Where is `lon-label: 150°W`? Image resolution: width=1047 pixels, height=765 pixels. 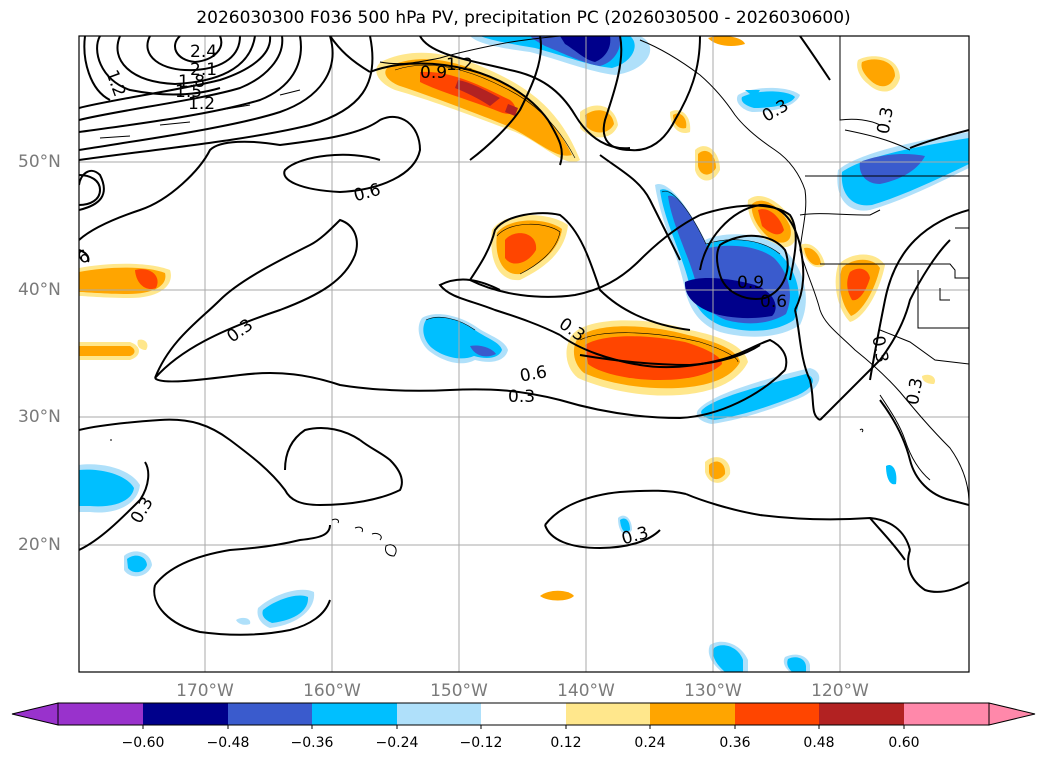
lon-label: 150°W is located at coordinates (459, 691).